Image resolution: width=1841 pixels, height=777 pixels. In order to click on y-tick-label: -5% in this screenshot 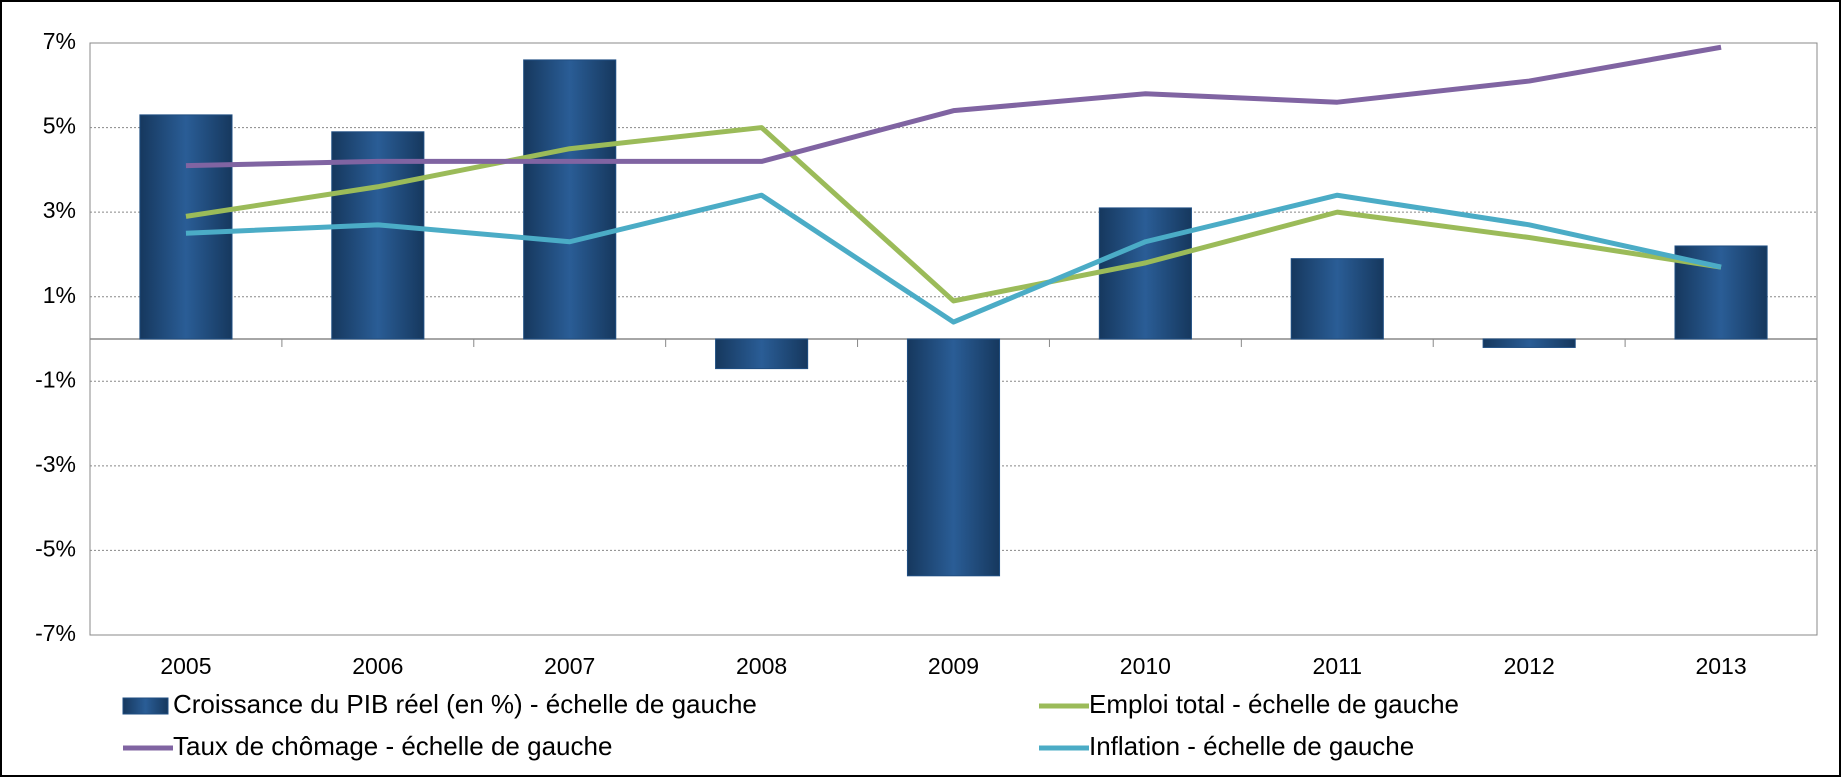, I will do `click(55, 549)`.